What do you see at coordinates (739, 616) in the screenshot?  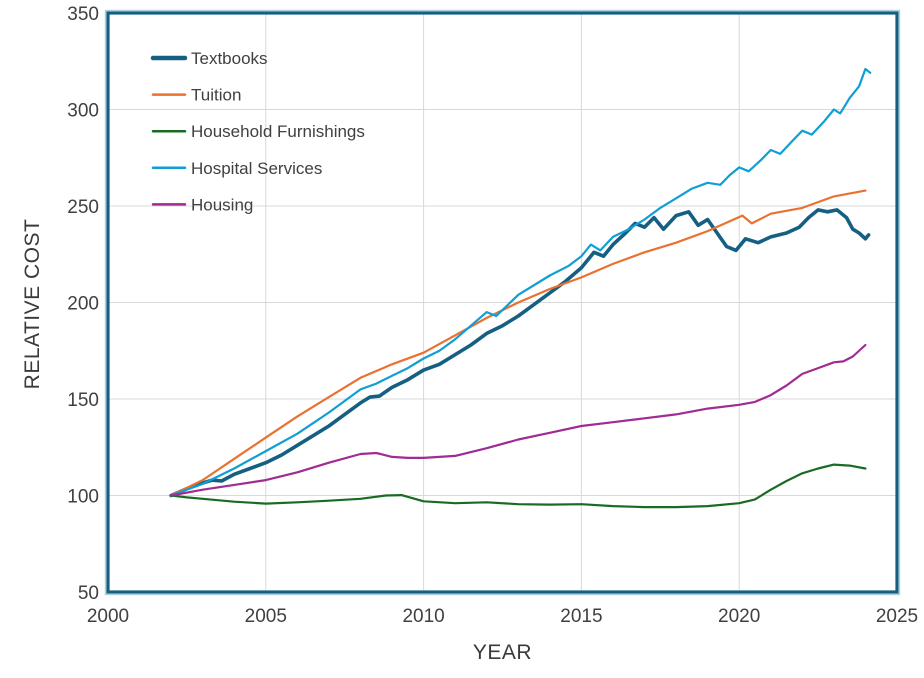 I see `x-tick-label: 2020` at bounding box center [739, 616].